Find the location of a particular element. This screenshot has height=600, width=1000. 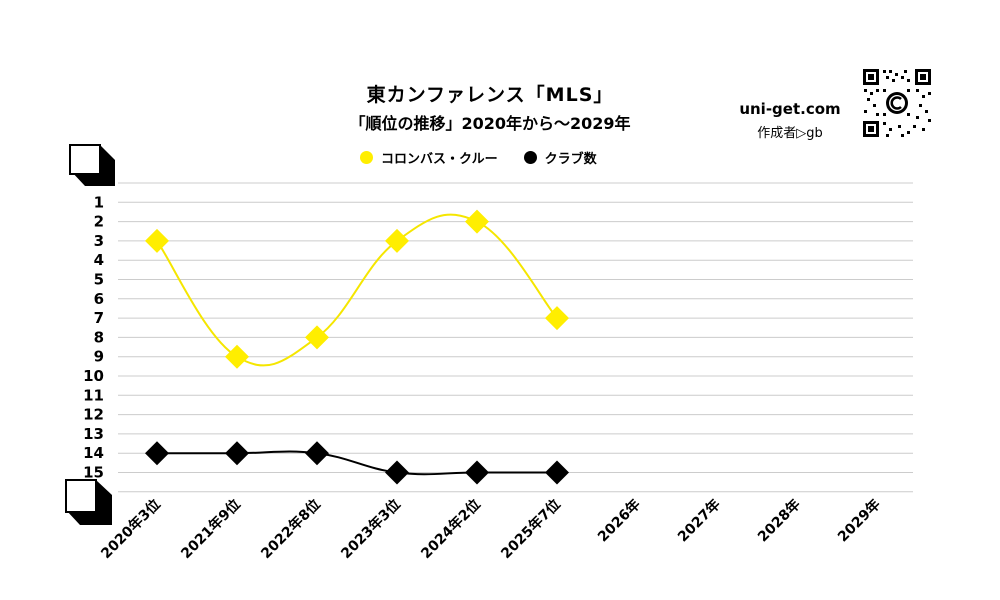

x-tick-label: 2029年 is located at coordinates (858, 520).